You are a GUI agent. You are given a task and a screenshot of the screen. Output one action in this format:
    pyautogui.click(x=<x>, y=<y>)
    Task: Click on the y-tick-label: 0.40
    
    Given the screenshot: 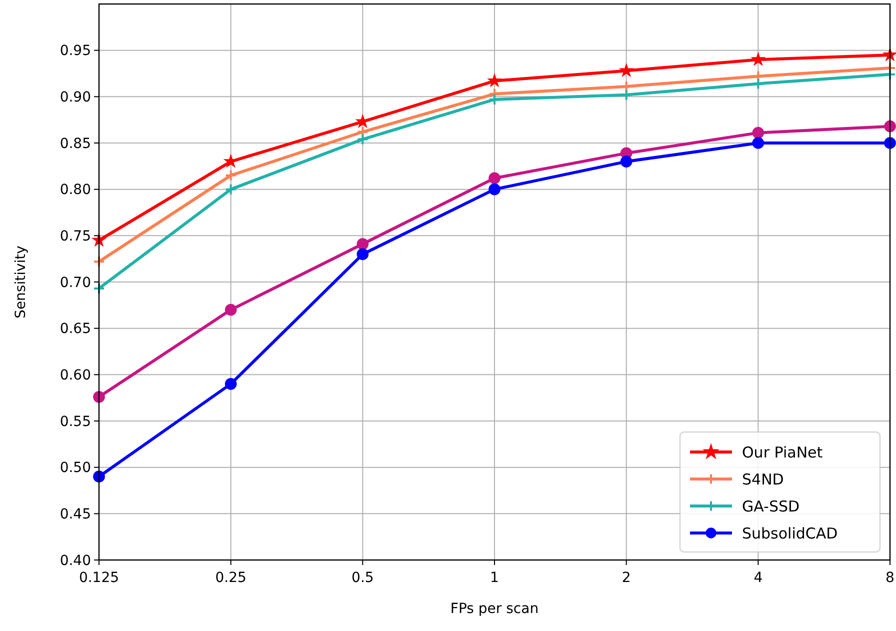 What is the action you would take?
    pyautogui.click(x=75, y=560)
    